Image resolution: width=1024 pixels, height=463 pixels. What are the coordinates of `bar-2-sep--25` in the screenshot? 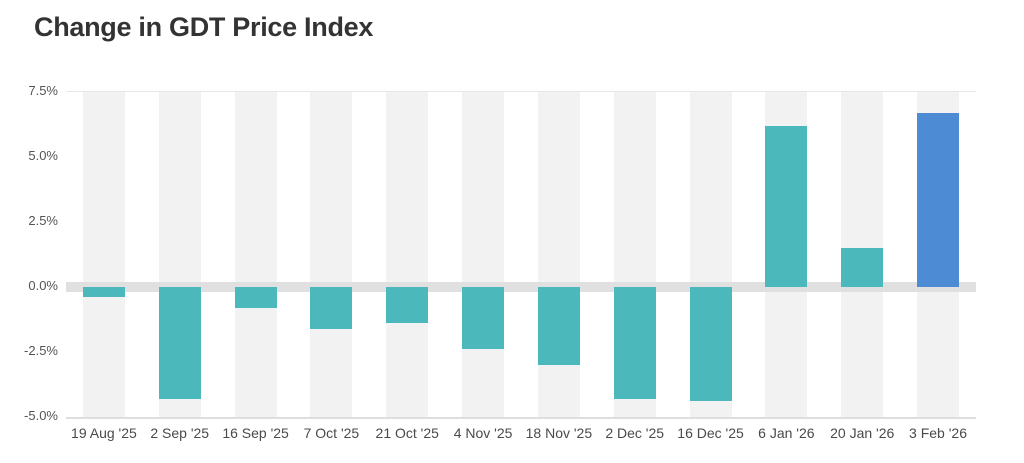 It's located at (179, 343).